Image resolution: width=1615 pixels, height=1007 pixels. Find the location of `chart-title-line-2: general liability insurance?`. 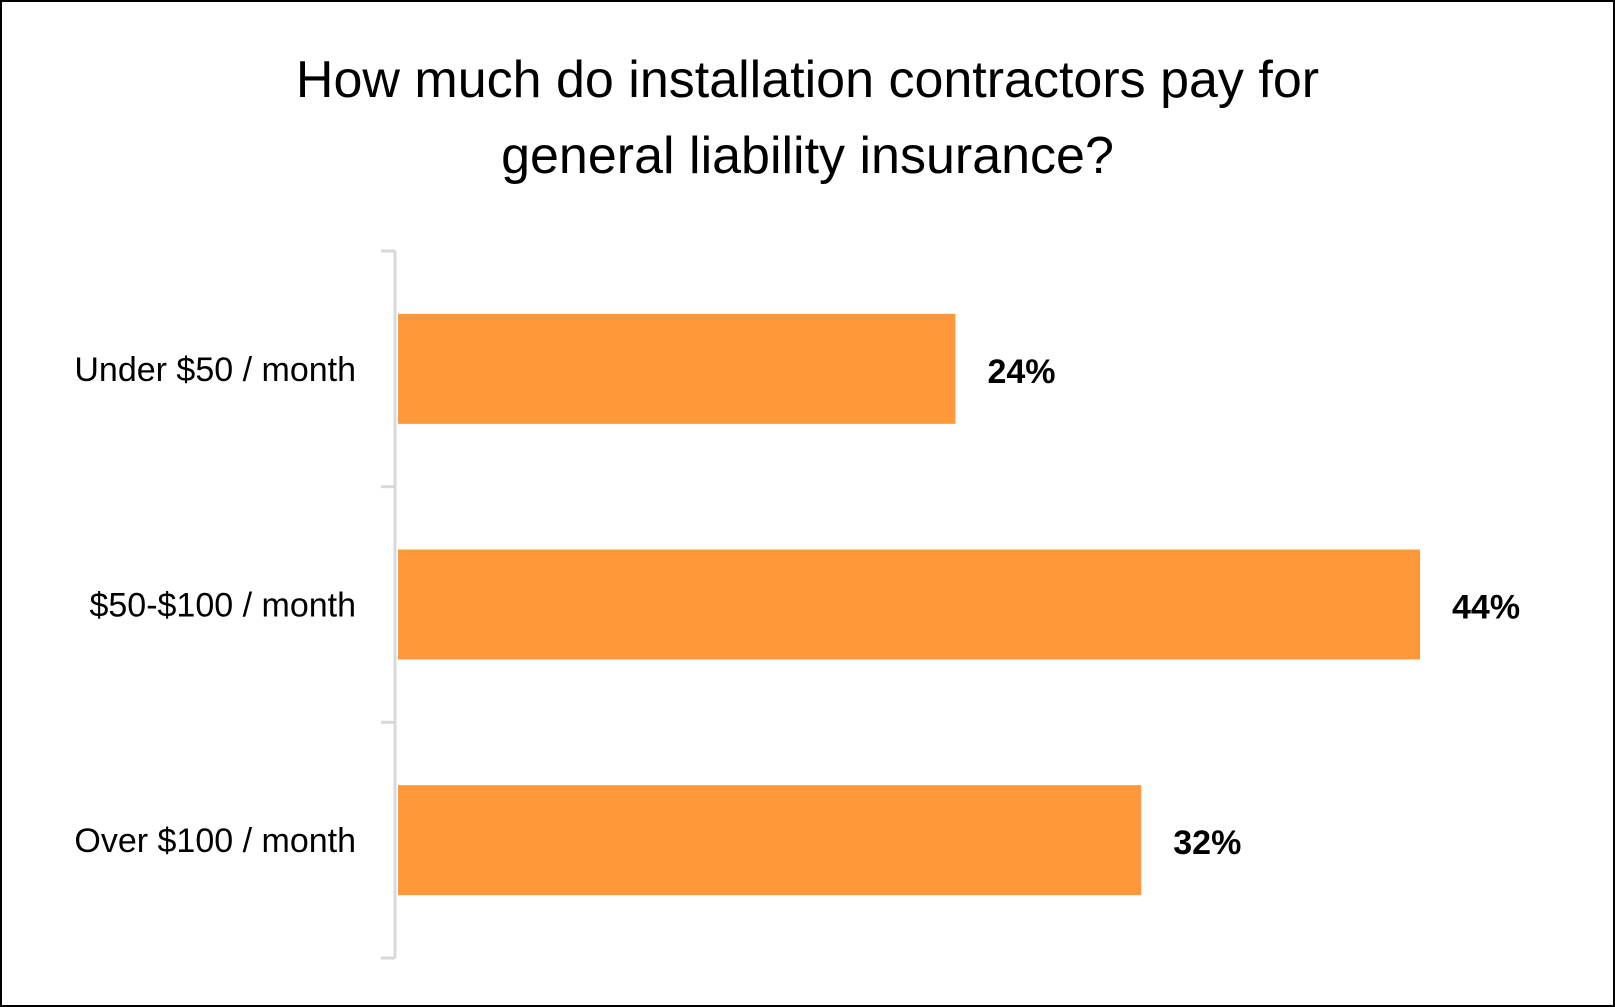

chart-title-line-2: general liability insurance? is located at coordinates (807, 156).